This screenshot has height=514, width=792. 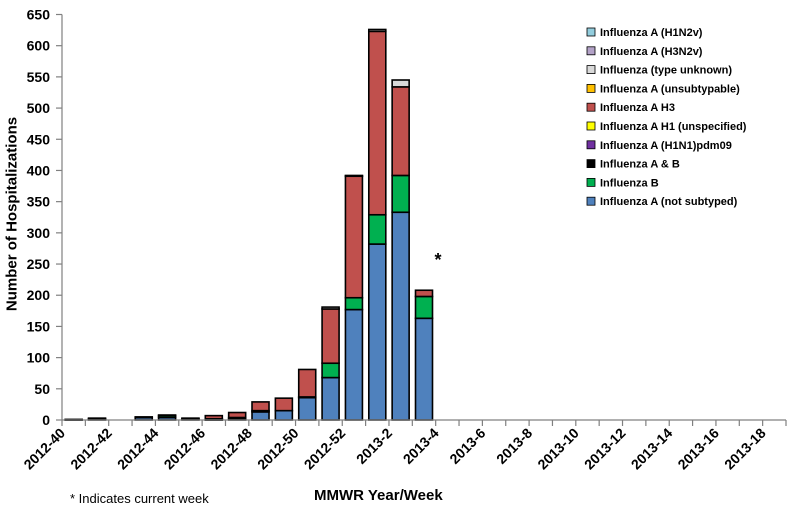 I want to click on x-tick-label: 2013-14, so click(x=652, y=449).